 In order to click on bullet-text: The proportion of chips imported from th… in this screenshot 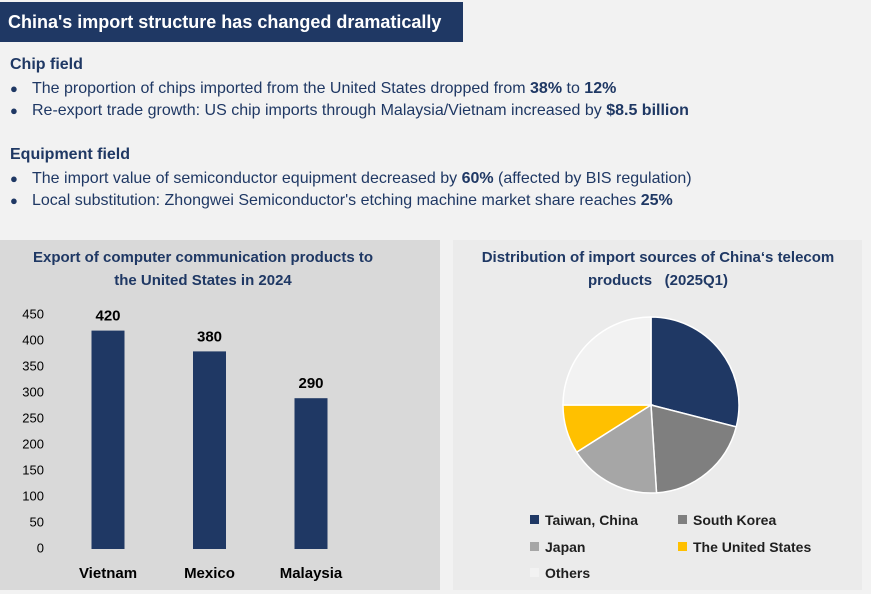, I will do `click(281, 88)`.